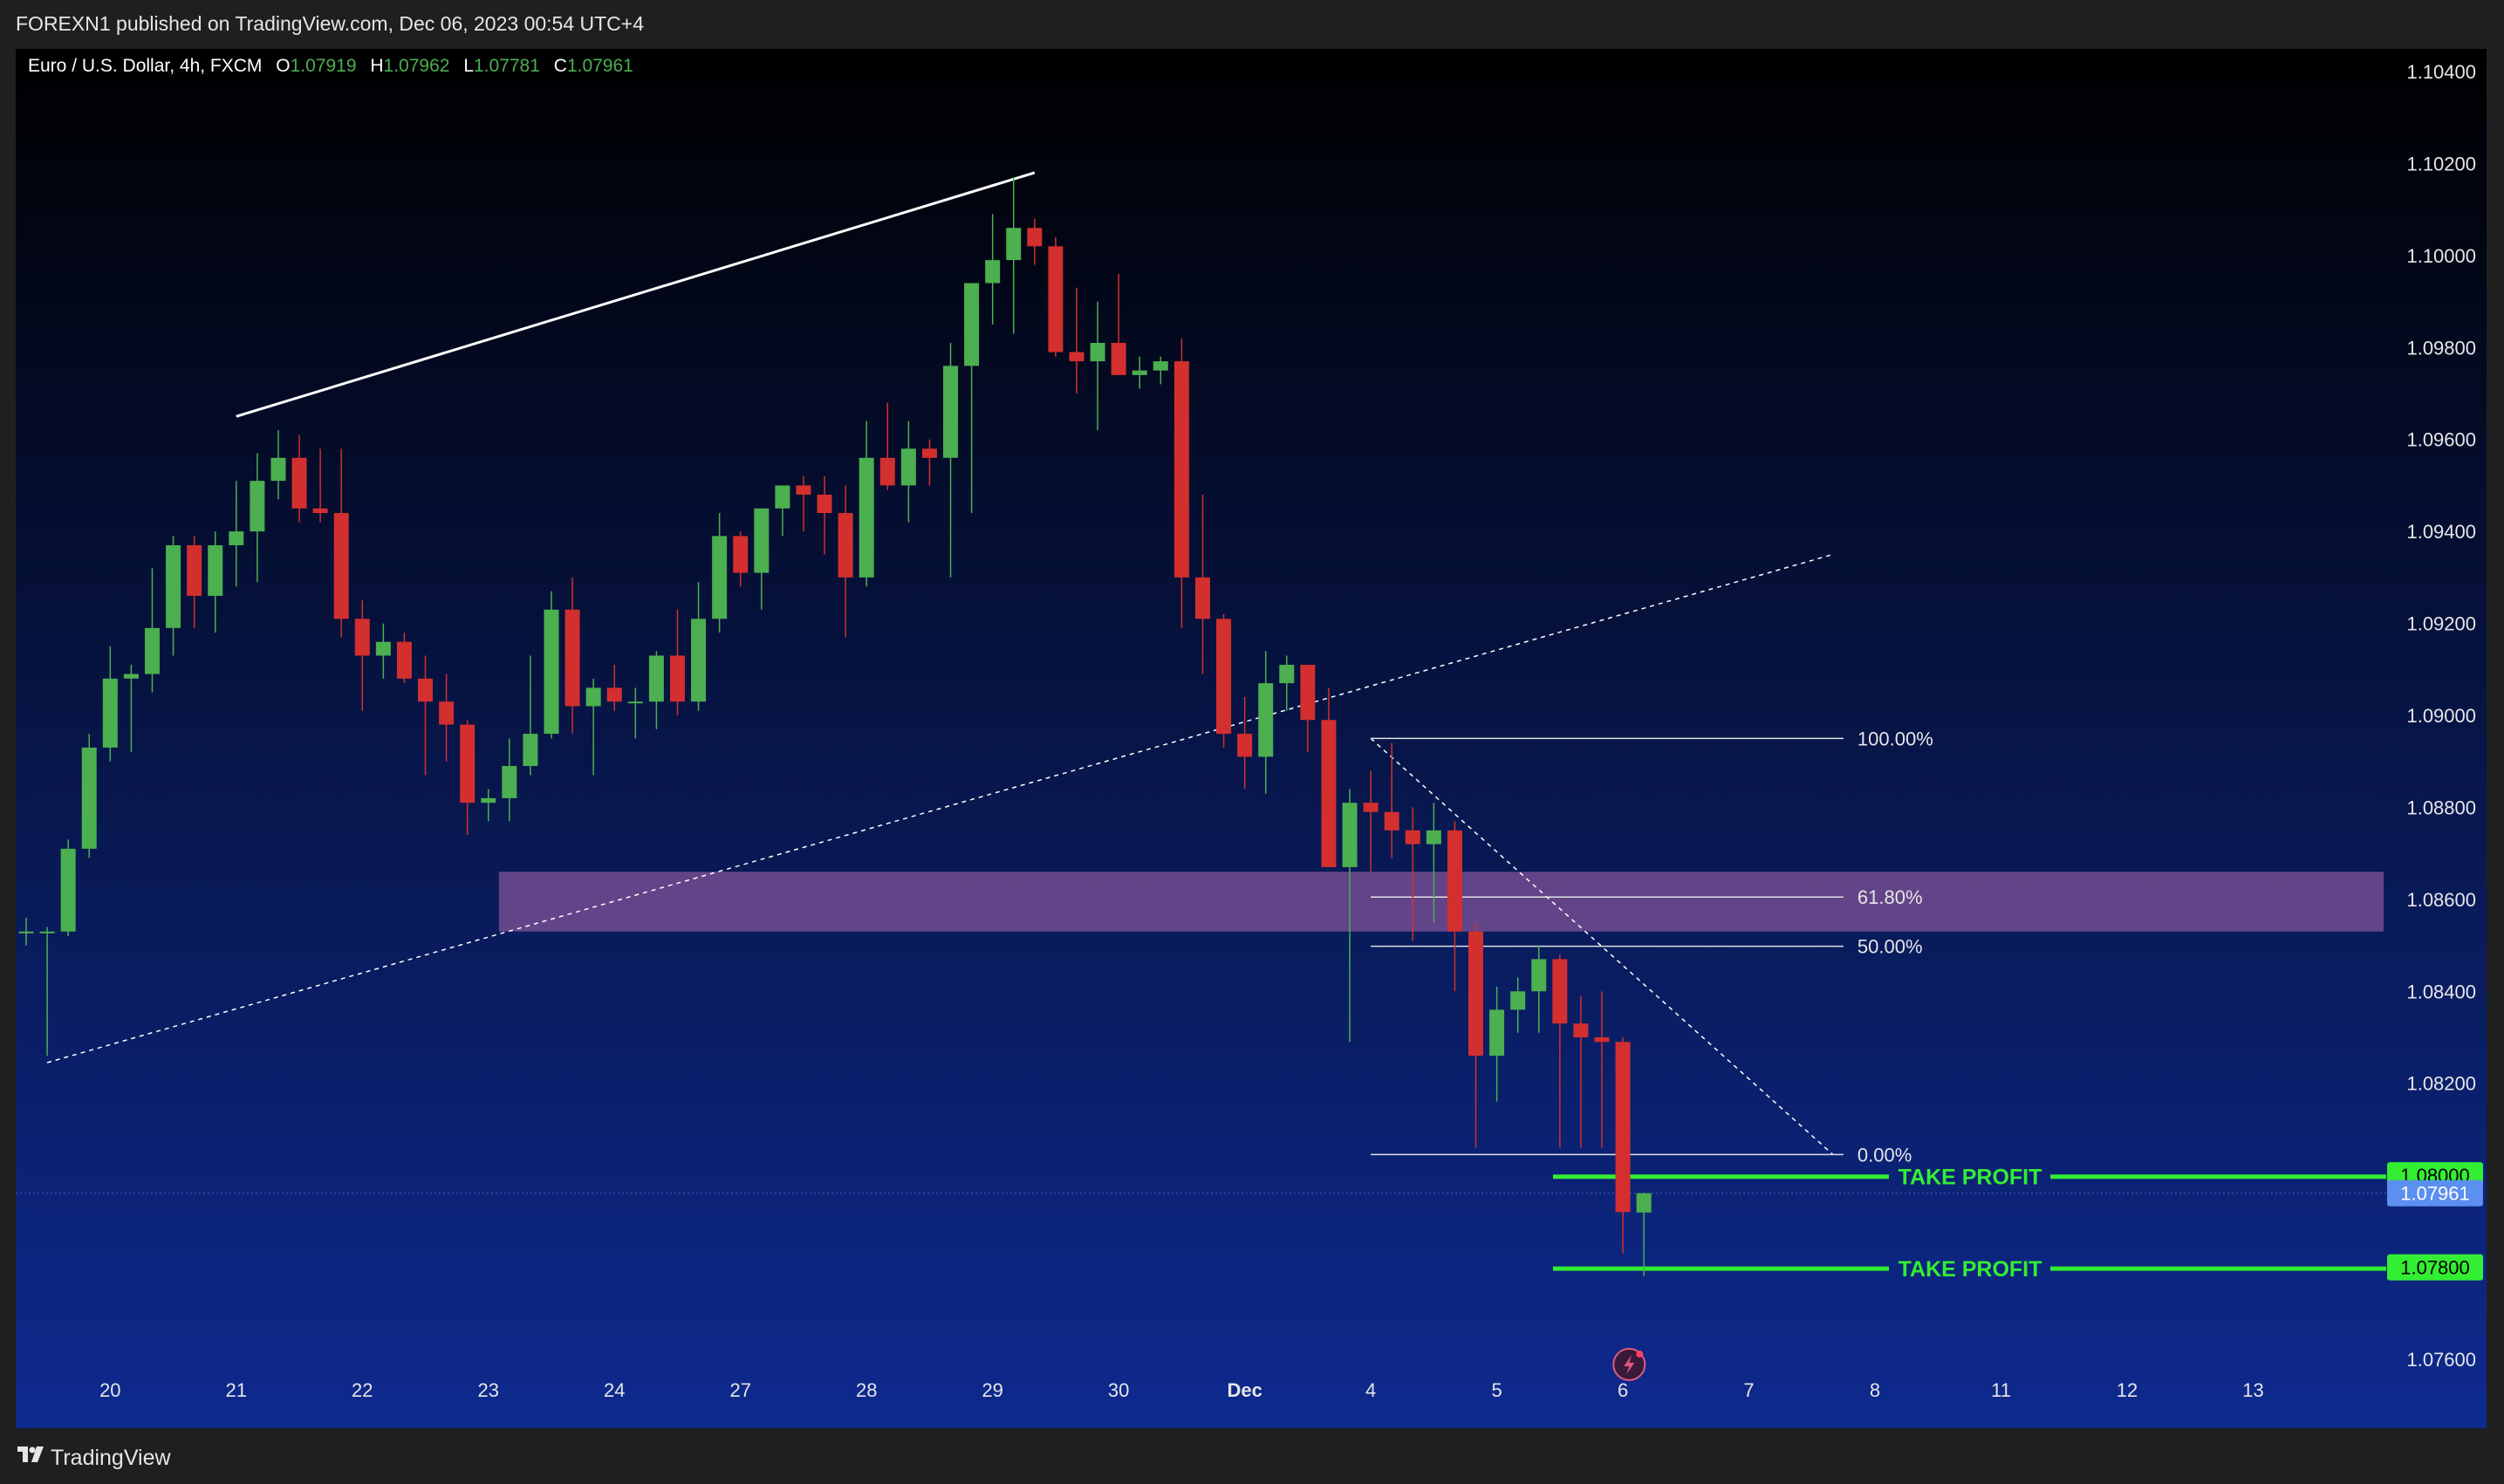 This screenshot has height=1484, width=2504. Describe the element at coordinates (1895, 738) in the screenshot. I see `fib-level-label: 100.00%` at that location.